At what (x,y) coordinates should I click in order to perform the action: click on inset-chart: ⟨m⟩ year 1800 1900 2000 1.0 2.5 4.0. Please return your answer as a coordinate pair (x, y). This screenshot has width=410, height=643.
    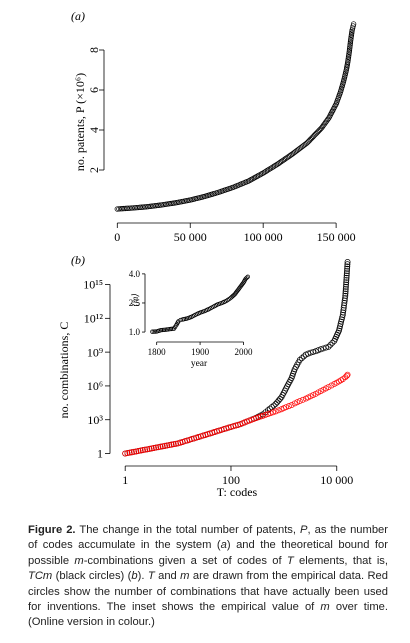
    Looking at the image, I should click on (194, 315).